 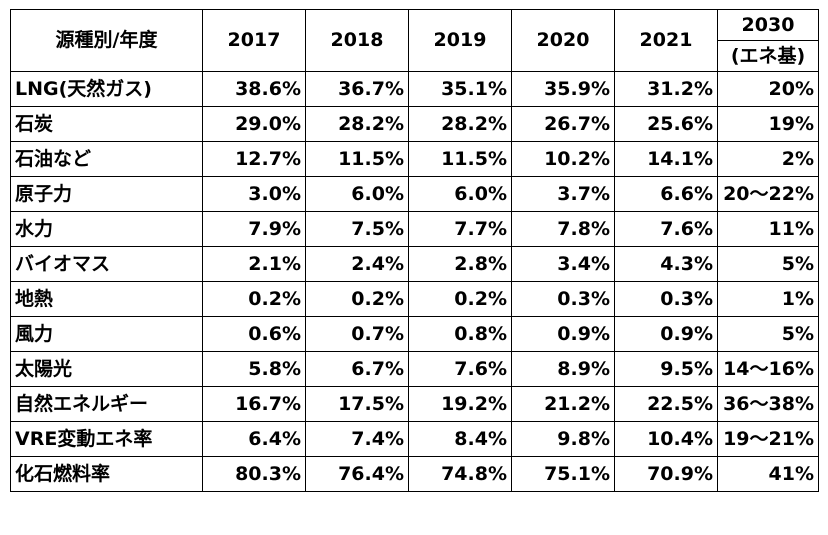 I want to click on row-label: 原子力, so click(x=106, y=194).